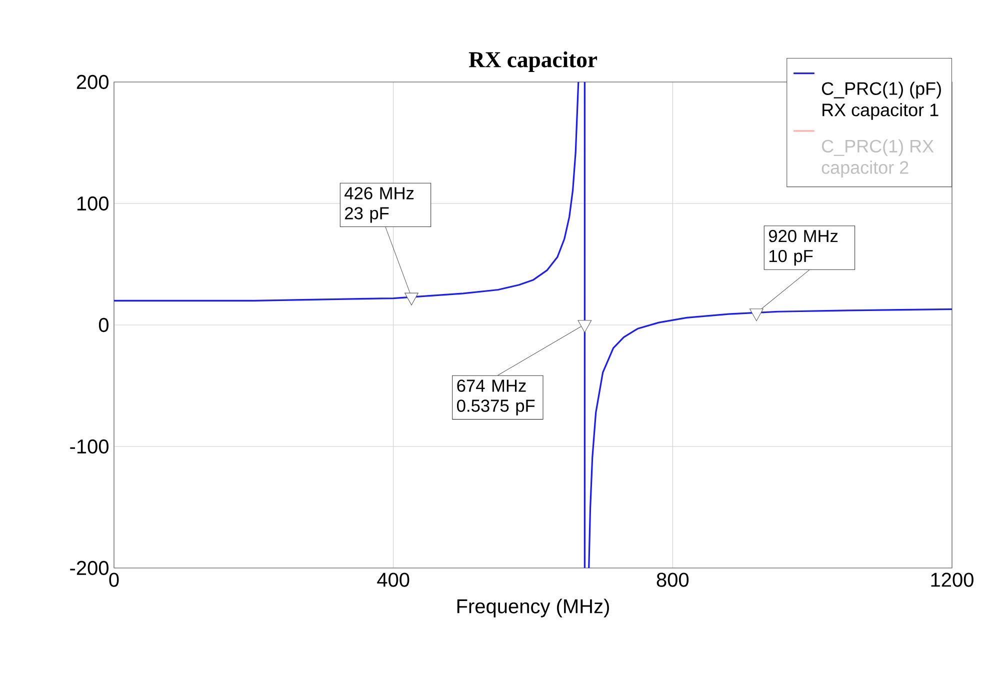 This screenshot has width=1000, height=675. Describe the element at coordinates (379, 205) in the screenshot. I see `annotation: 426 MHz 23 pF` at that location.